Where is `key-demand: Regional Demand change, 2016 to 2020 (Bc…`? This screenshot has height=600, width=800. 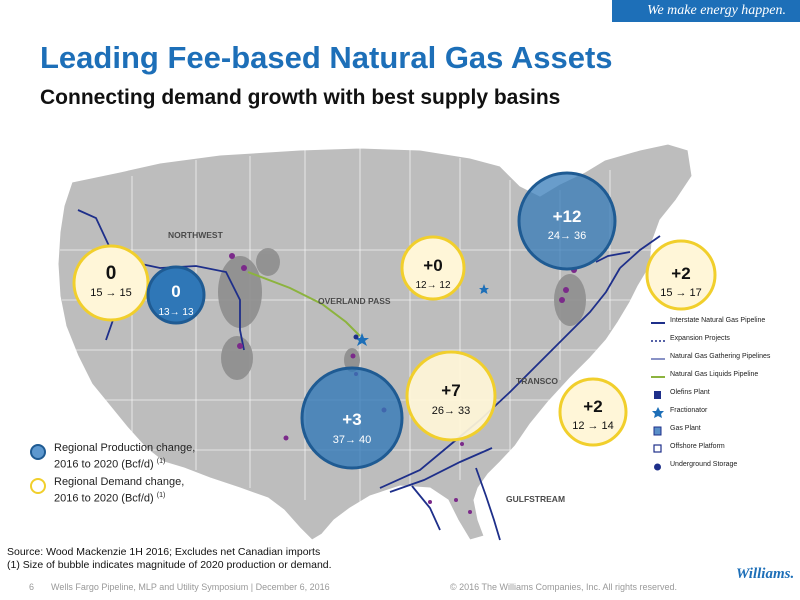 key-demand: Regional Demand change, 2016 to 2020 (Bc… is located at coordinates (130, 493).